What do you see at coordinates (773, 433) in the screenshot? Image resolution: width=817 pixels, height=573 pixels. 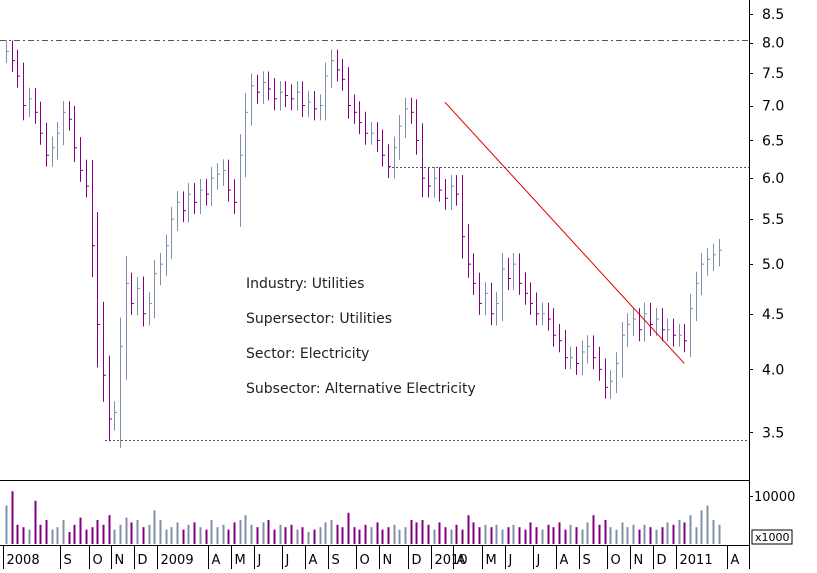 I see `y-tick-label: 3.5` at bounding box center [773, 433].